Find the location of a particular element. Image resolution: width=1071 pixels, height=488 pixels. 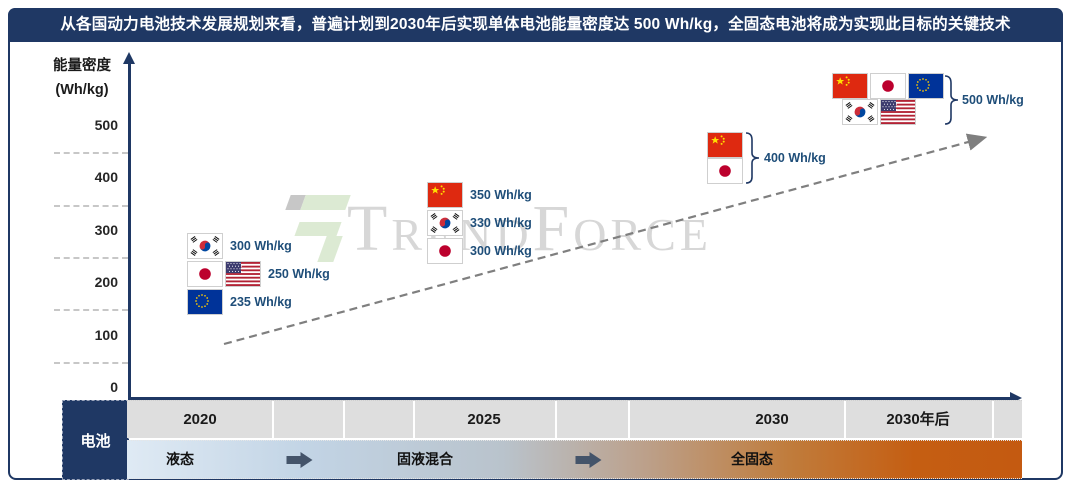

year-label-2030: 2030 is located at coordinates (772, 419).